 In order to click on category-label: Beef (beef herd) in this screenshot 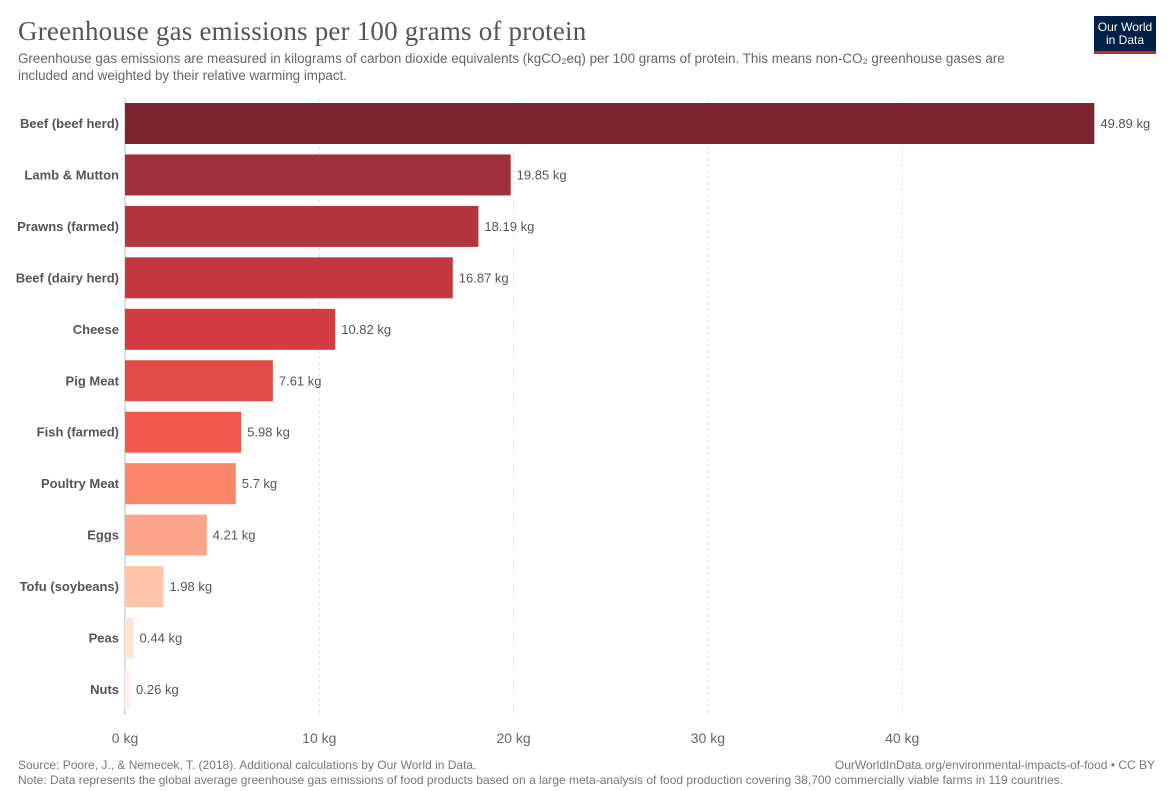, I will do `click(69, 123)`.